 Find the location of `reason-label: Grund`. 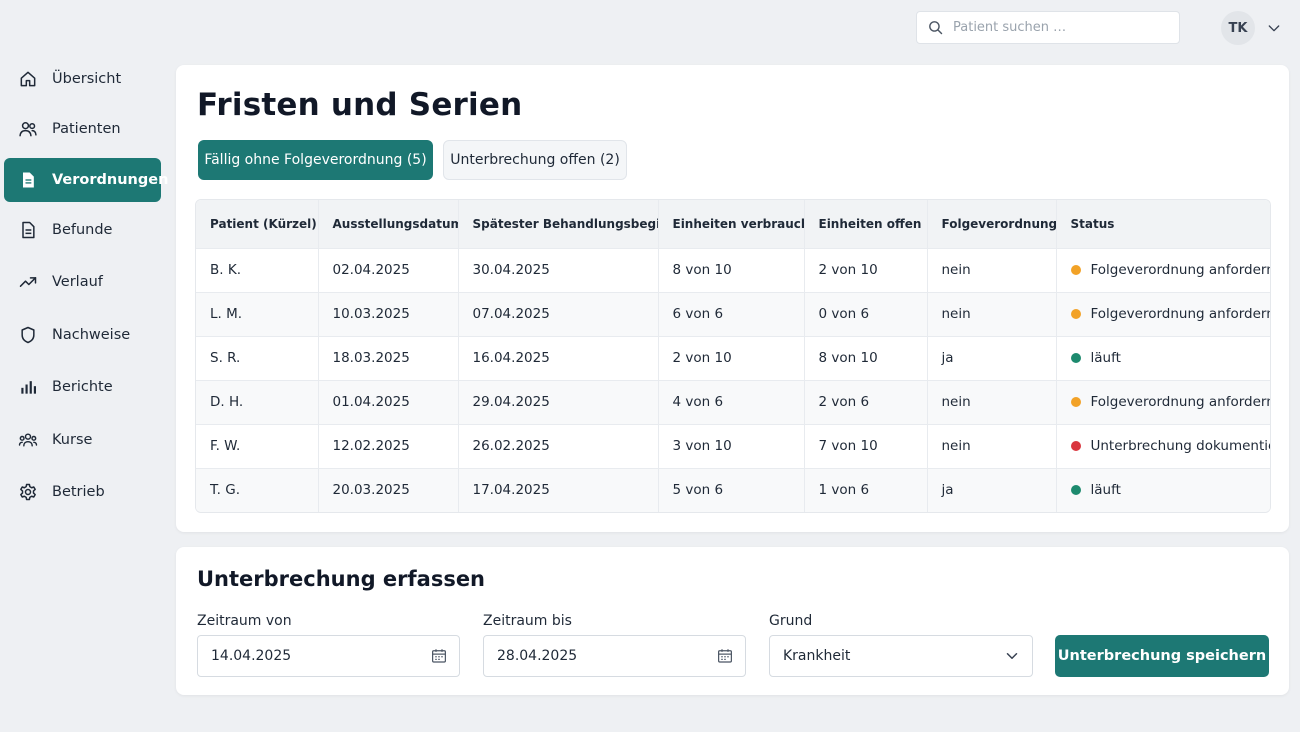

reason-label: Grund is located at coordinates (791, 621).